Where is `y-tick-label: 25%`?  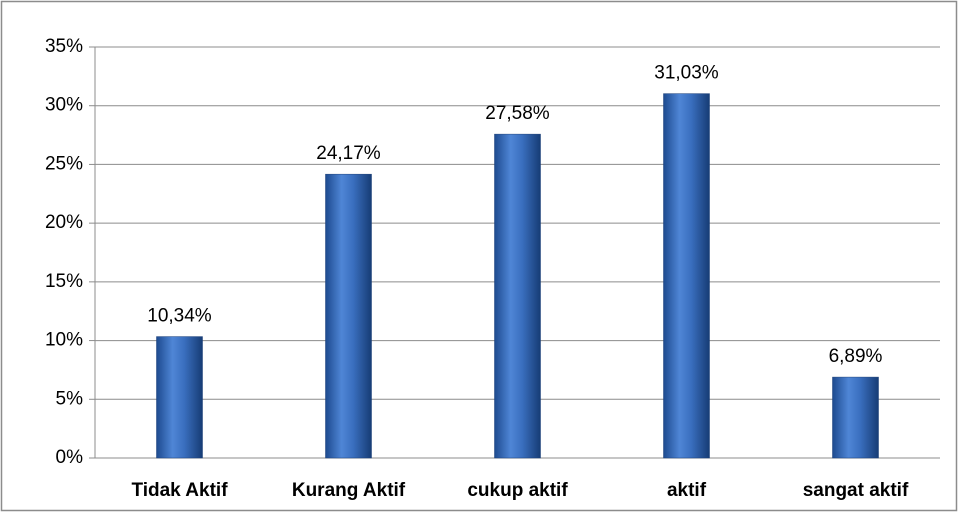 y-tick-label: 25% is located at coordinates (64, 163).